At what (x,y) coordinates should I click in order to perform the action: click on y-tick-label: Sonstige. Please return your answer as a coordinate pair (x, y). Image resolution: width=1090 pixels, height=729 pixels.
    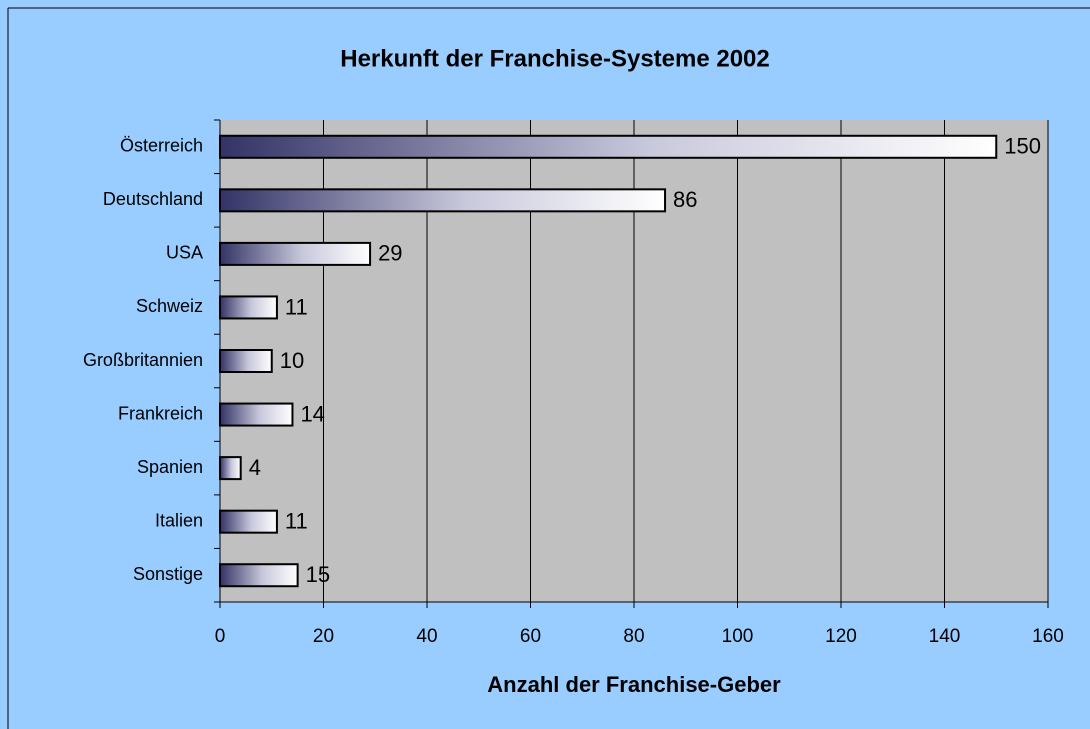
    Looking at the image, I should click on (168, 574).